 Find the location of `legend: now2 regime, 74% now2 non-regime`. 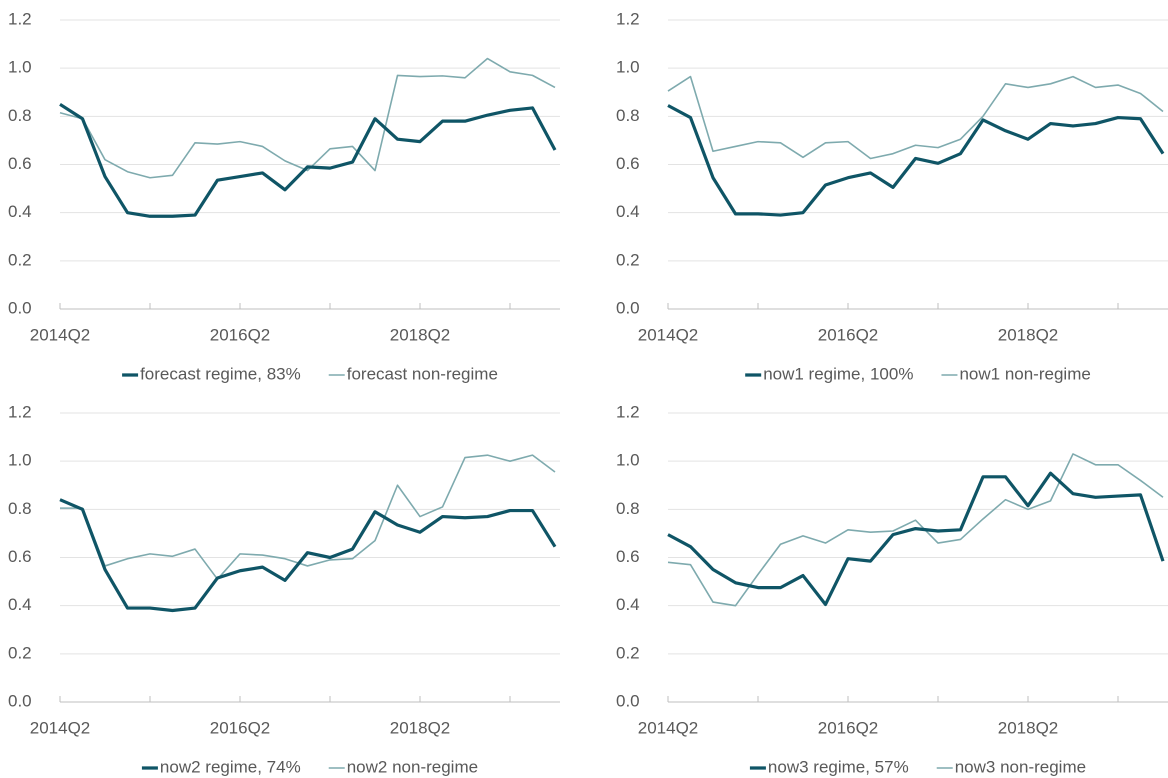

legend: now2 regime, 74% now2 non-regime is located at coordinates (309, 766).